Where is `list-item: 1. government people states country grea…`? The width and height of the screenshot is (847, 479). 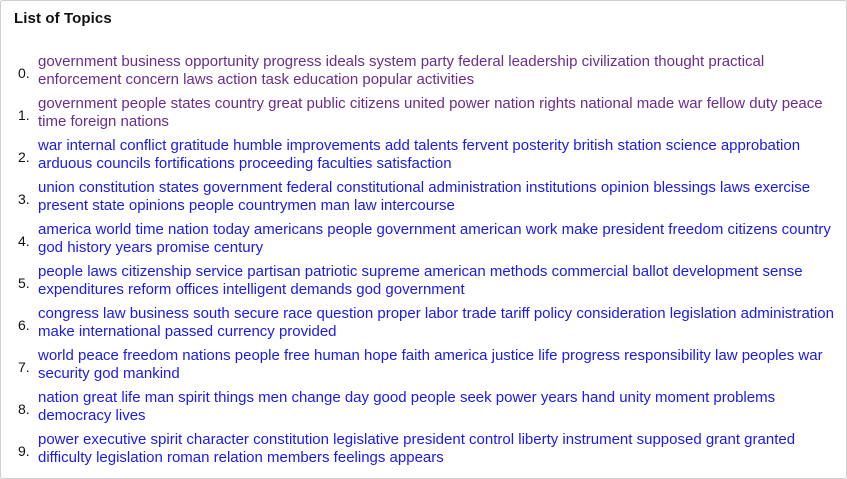
list-item: 1. government people states country grea… is located at coordinates (423, 116).